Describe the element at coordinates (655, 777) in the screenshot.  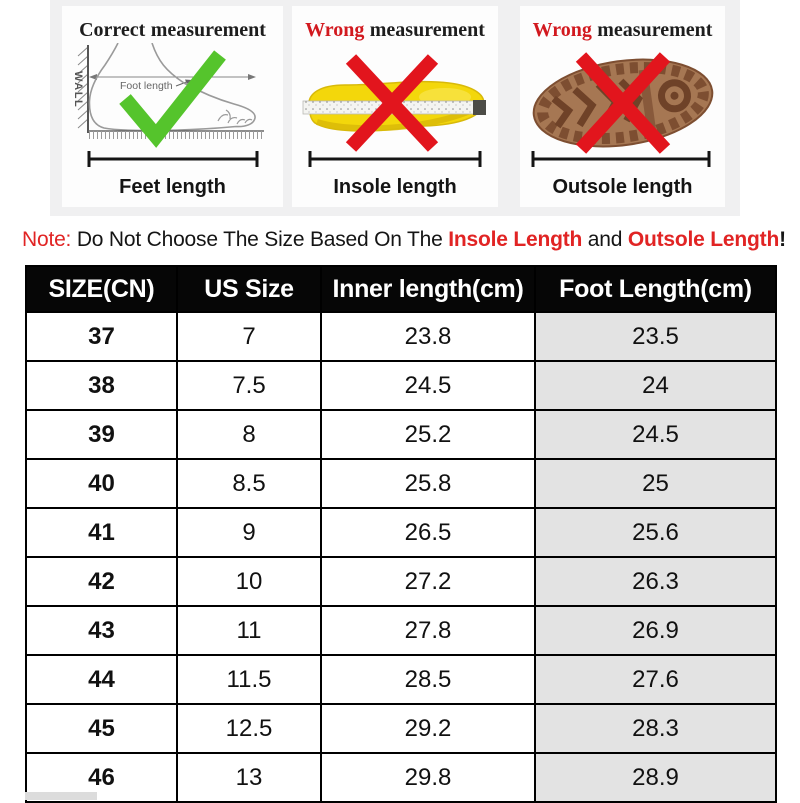
I see `cell-foot-length: 28.9` at that location.